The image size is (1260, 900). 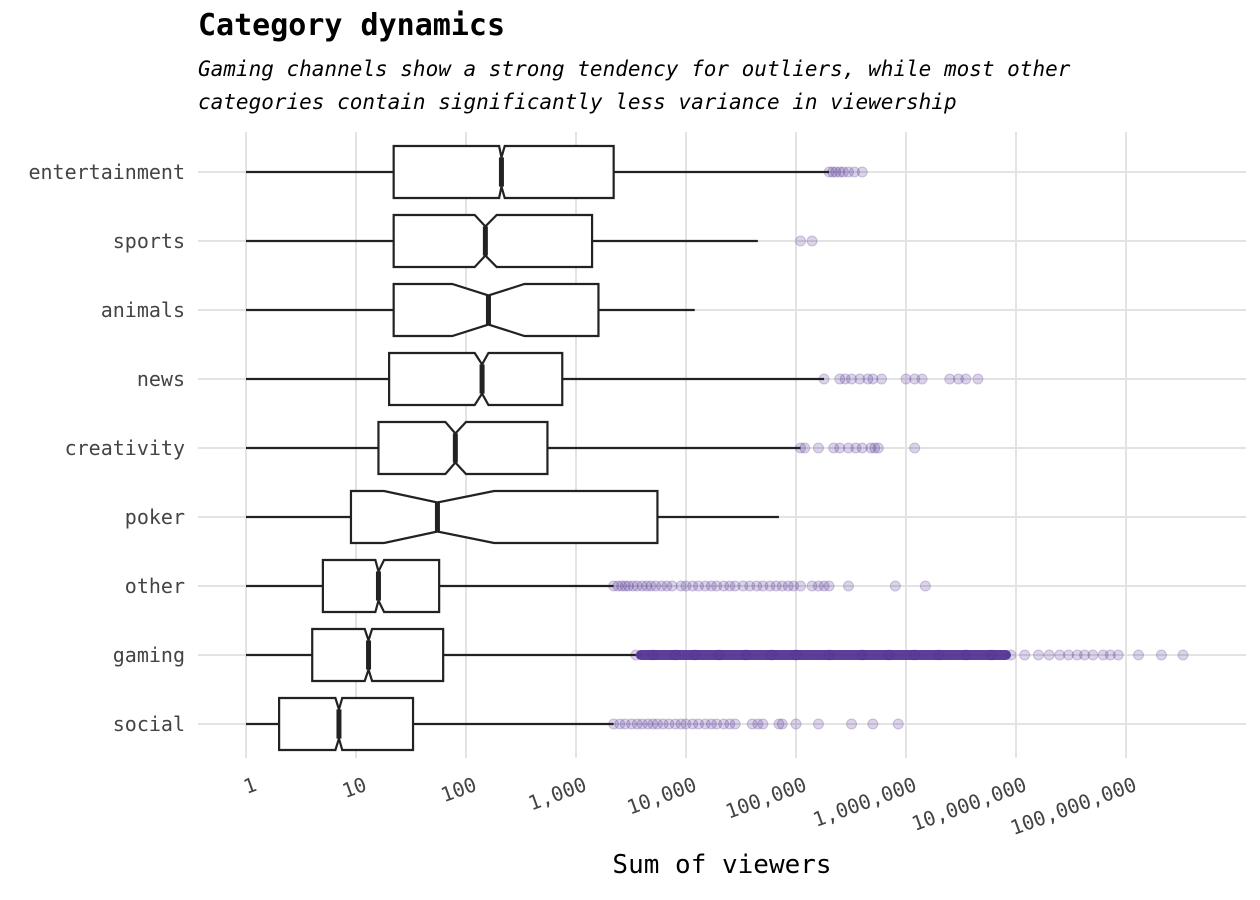 What do you see at coordinates (865, 802) in the screenshot?
I see `x-tick-label: 1,000,000` at bounding box center [865, 802].